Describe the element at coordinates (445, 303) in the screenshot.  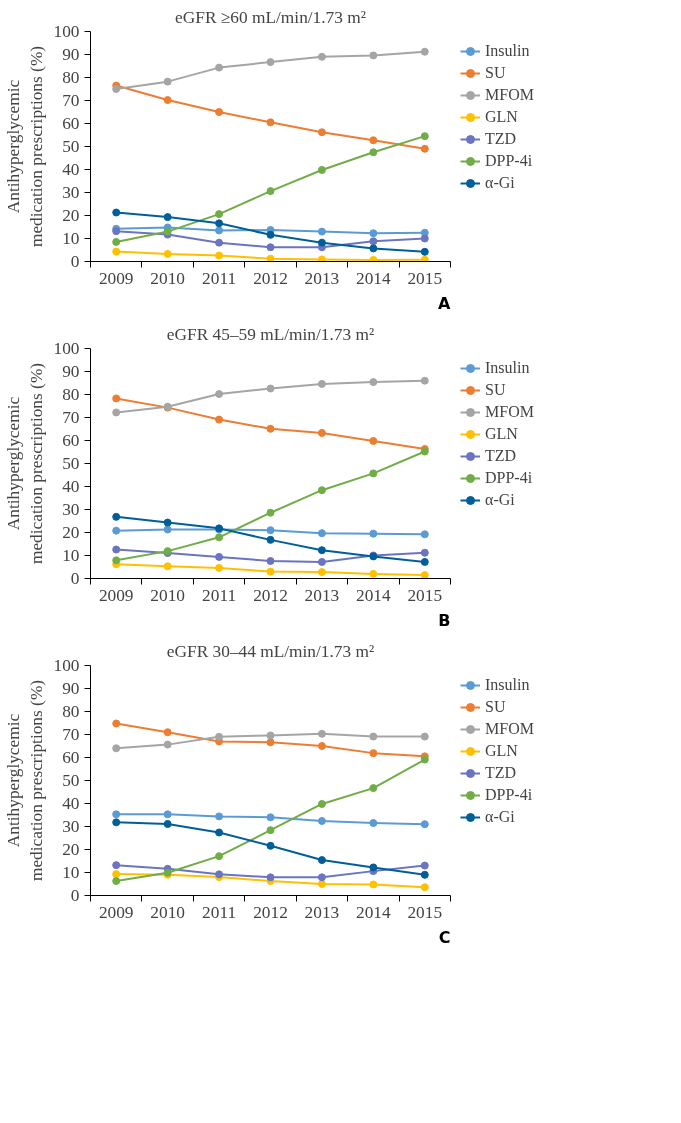
I see `text: A` at that location.